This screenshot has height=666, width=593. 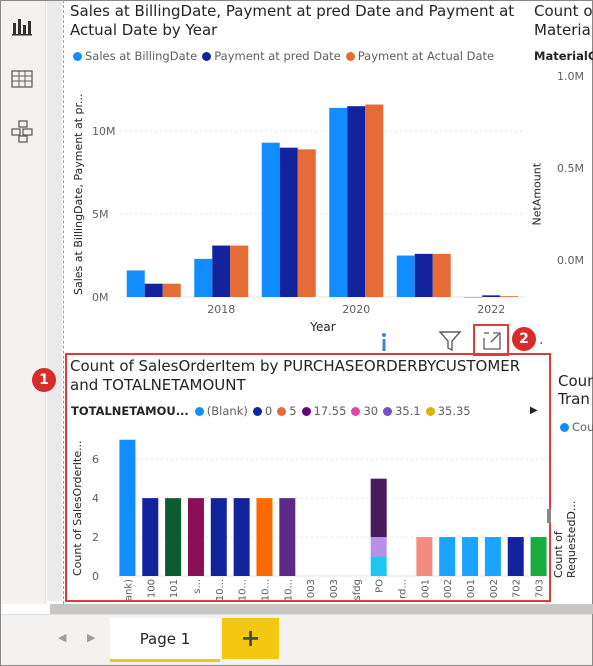 What do you see at coordinates (95, 576) in the screenshot?
I see `y-tick-label: 0` at bounding box center [95, 576].